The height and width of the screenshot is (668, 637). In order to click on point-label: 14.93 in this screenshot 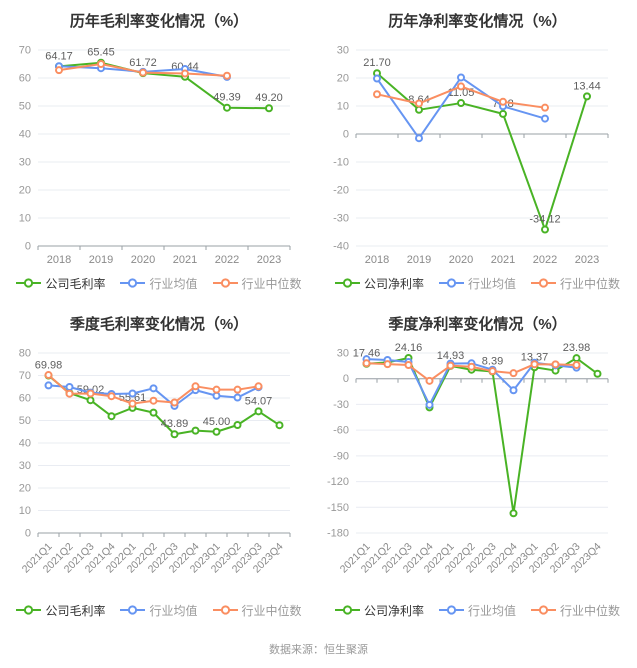, I will do `click(451, 356)`.